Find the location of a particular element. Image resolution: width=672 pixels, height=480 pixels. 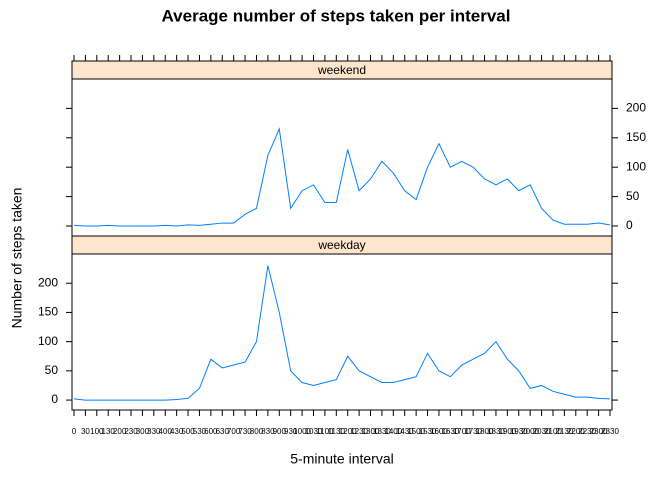

x-tick-label: 1600 is located at coordinates (439, 431).